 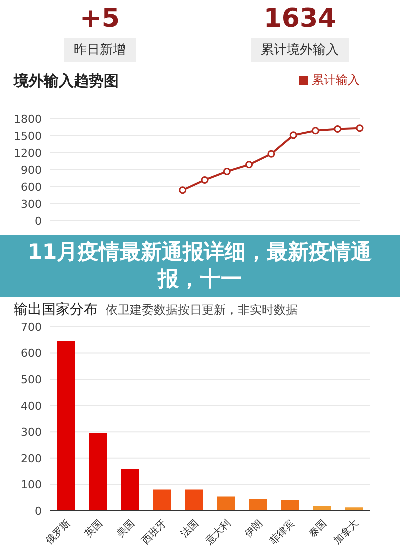 I want to click on y-tick-label: 1500, so click(x=28, y=136).